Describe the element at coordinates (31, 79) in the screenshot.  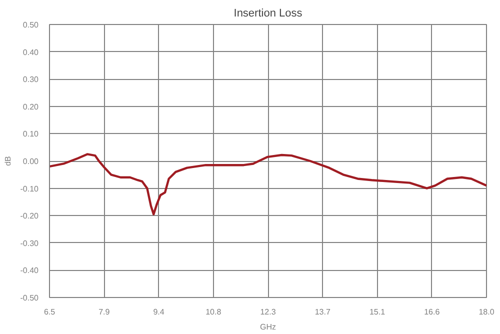
I see `y-tick-label: 0.30` at that location.